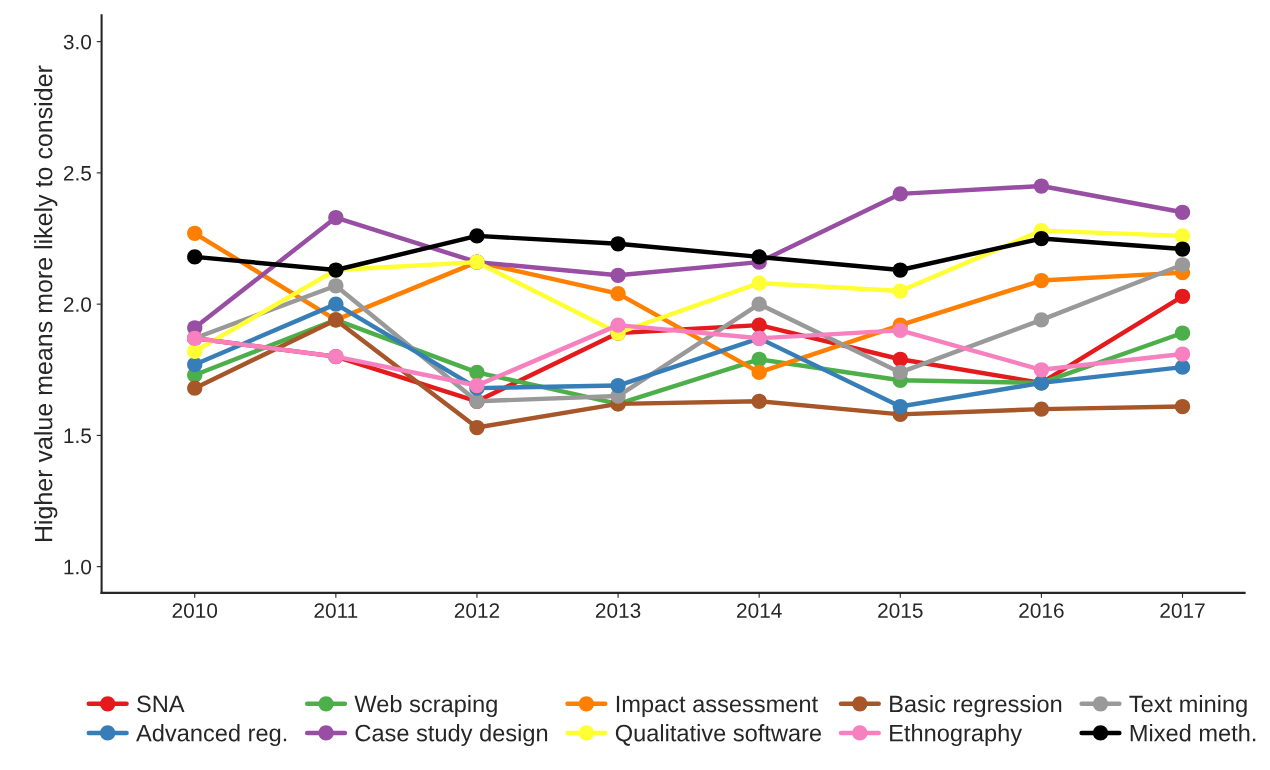 The width and height of the screenshot is (1270, 770). I want to click on x-tick-label: 2017, so click(1182, 610).